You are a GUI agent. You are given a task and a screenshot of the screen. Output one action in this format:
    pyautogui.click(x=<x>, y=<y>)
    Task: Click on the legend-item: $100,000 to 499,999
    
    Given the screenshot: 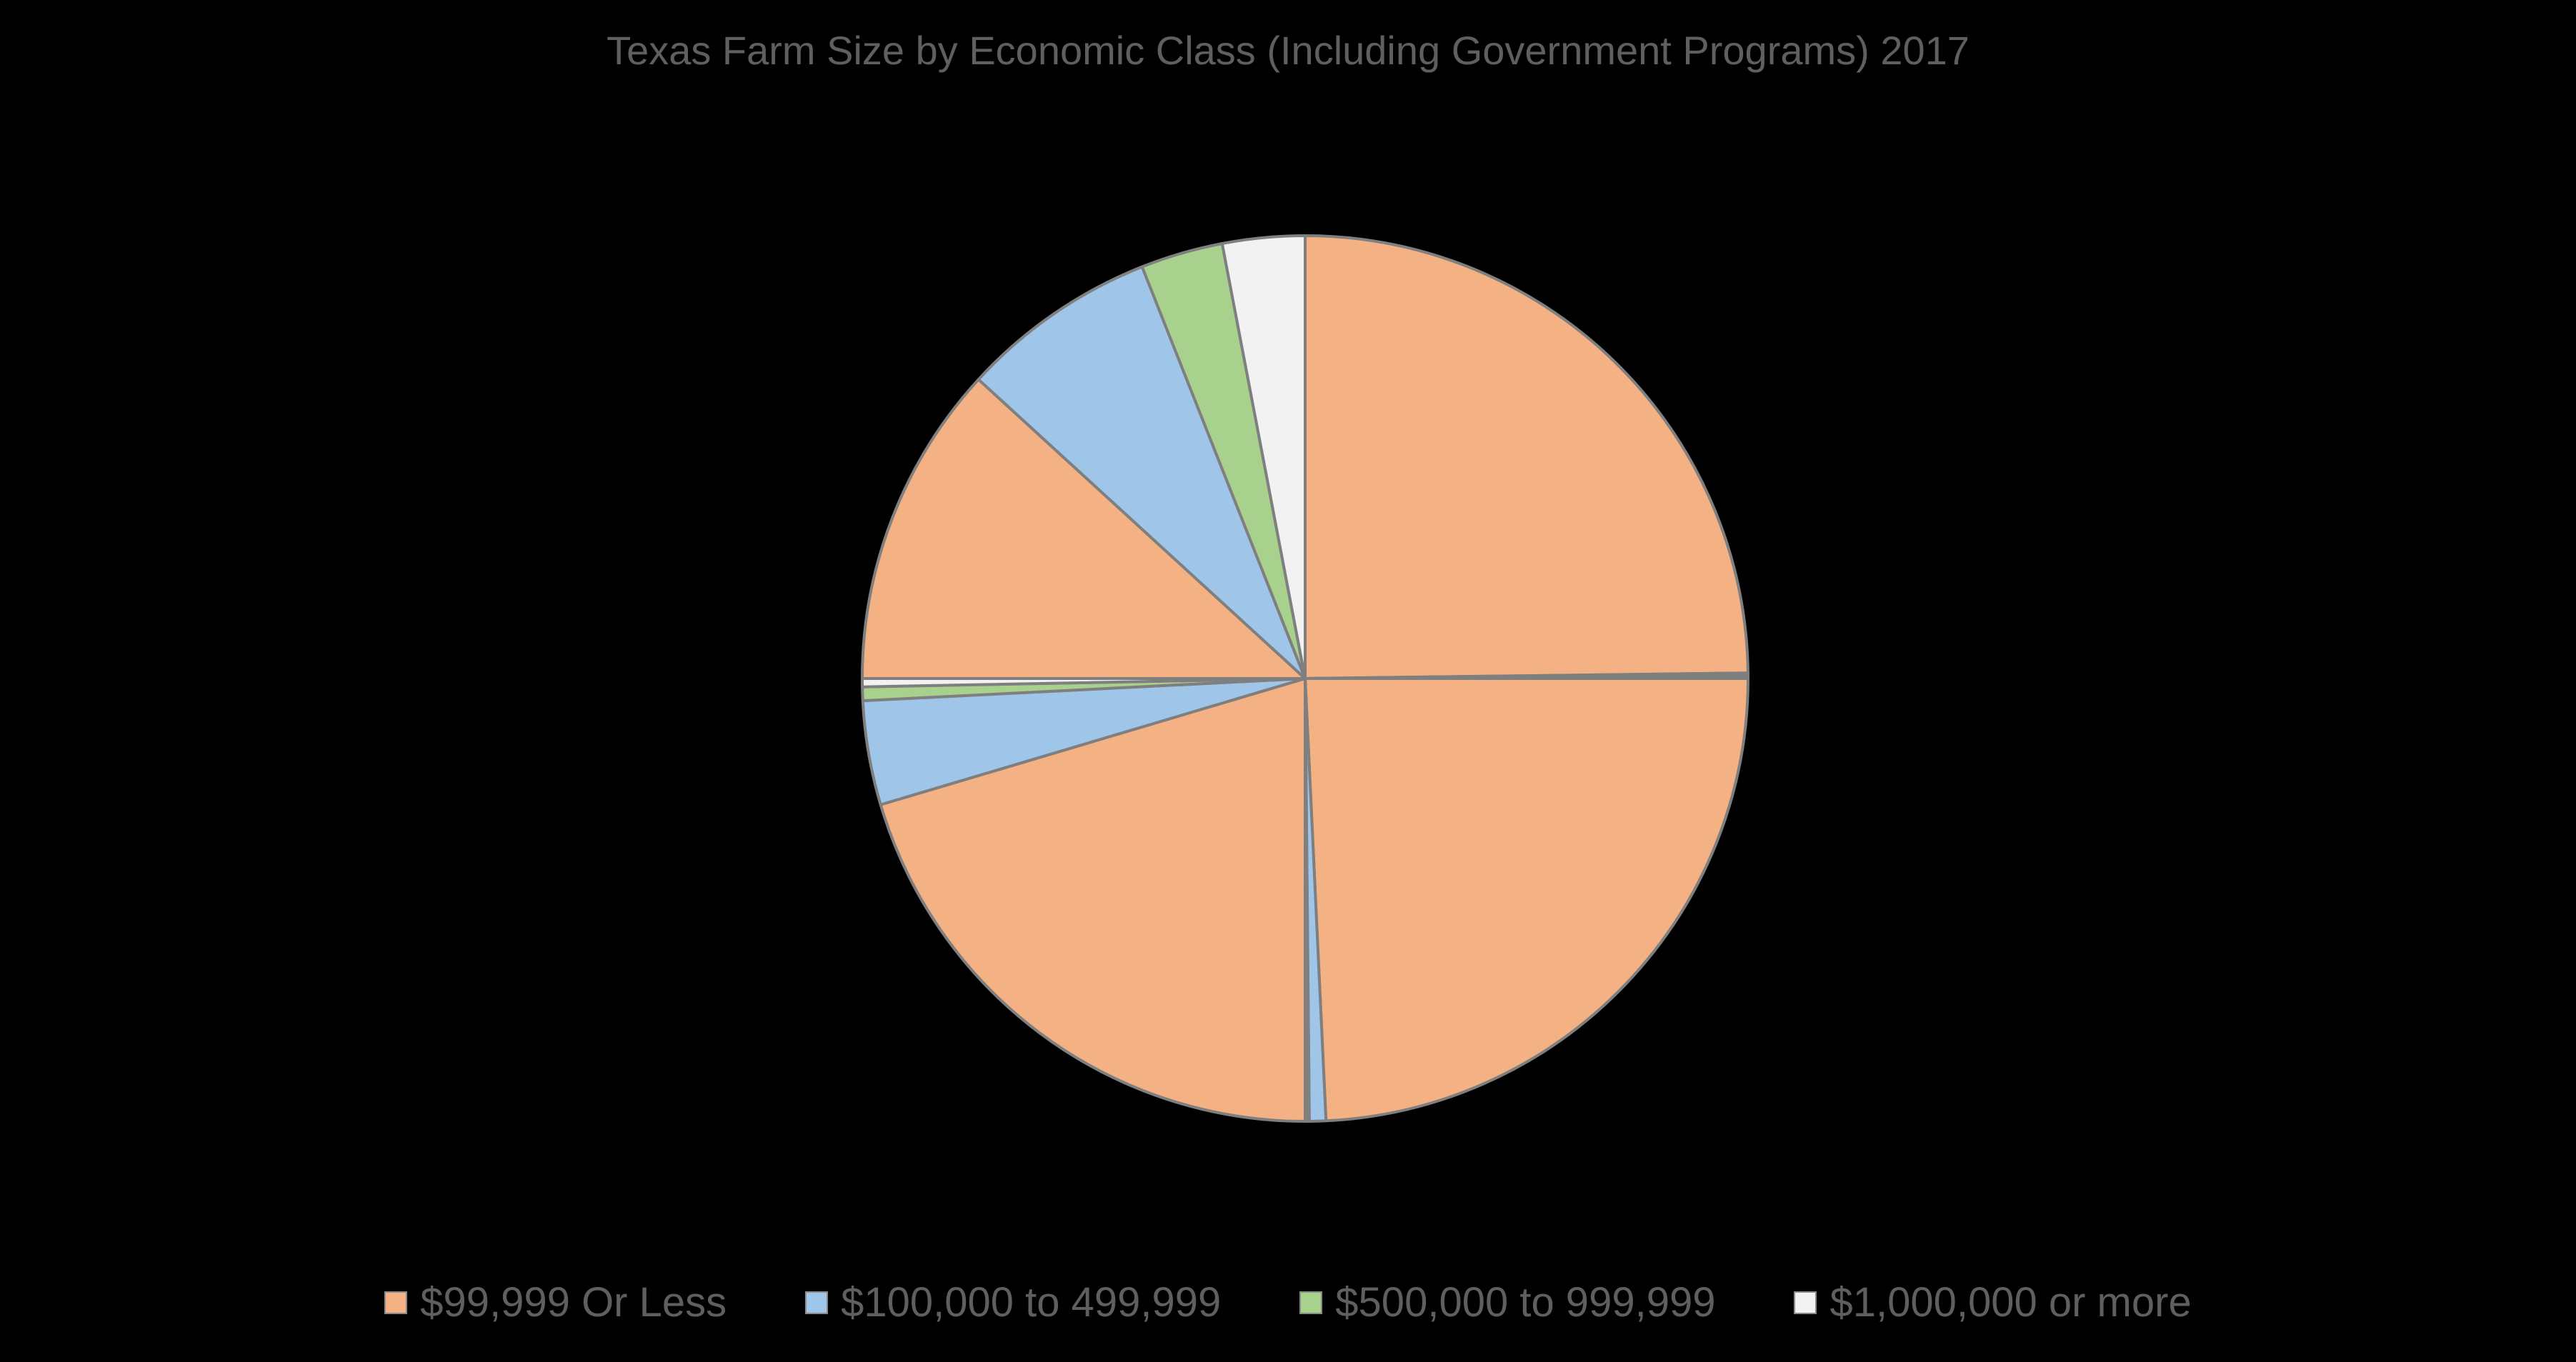 What is the action you would take?
    pyautogui.click(x=1013, y=1302)
    